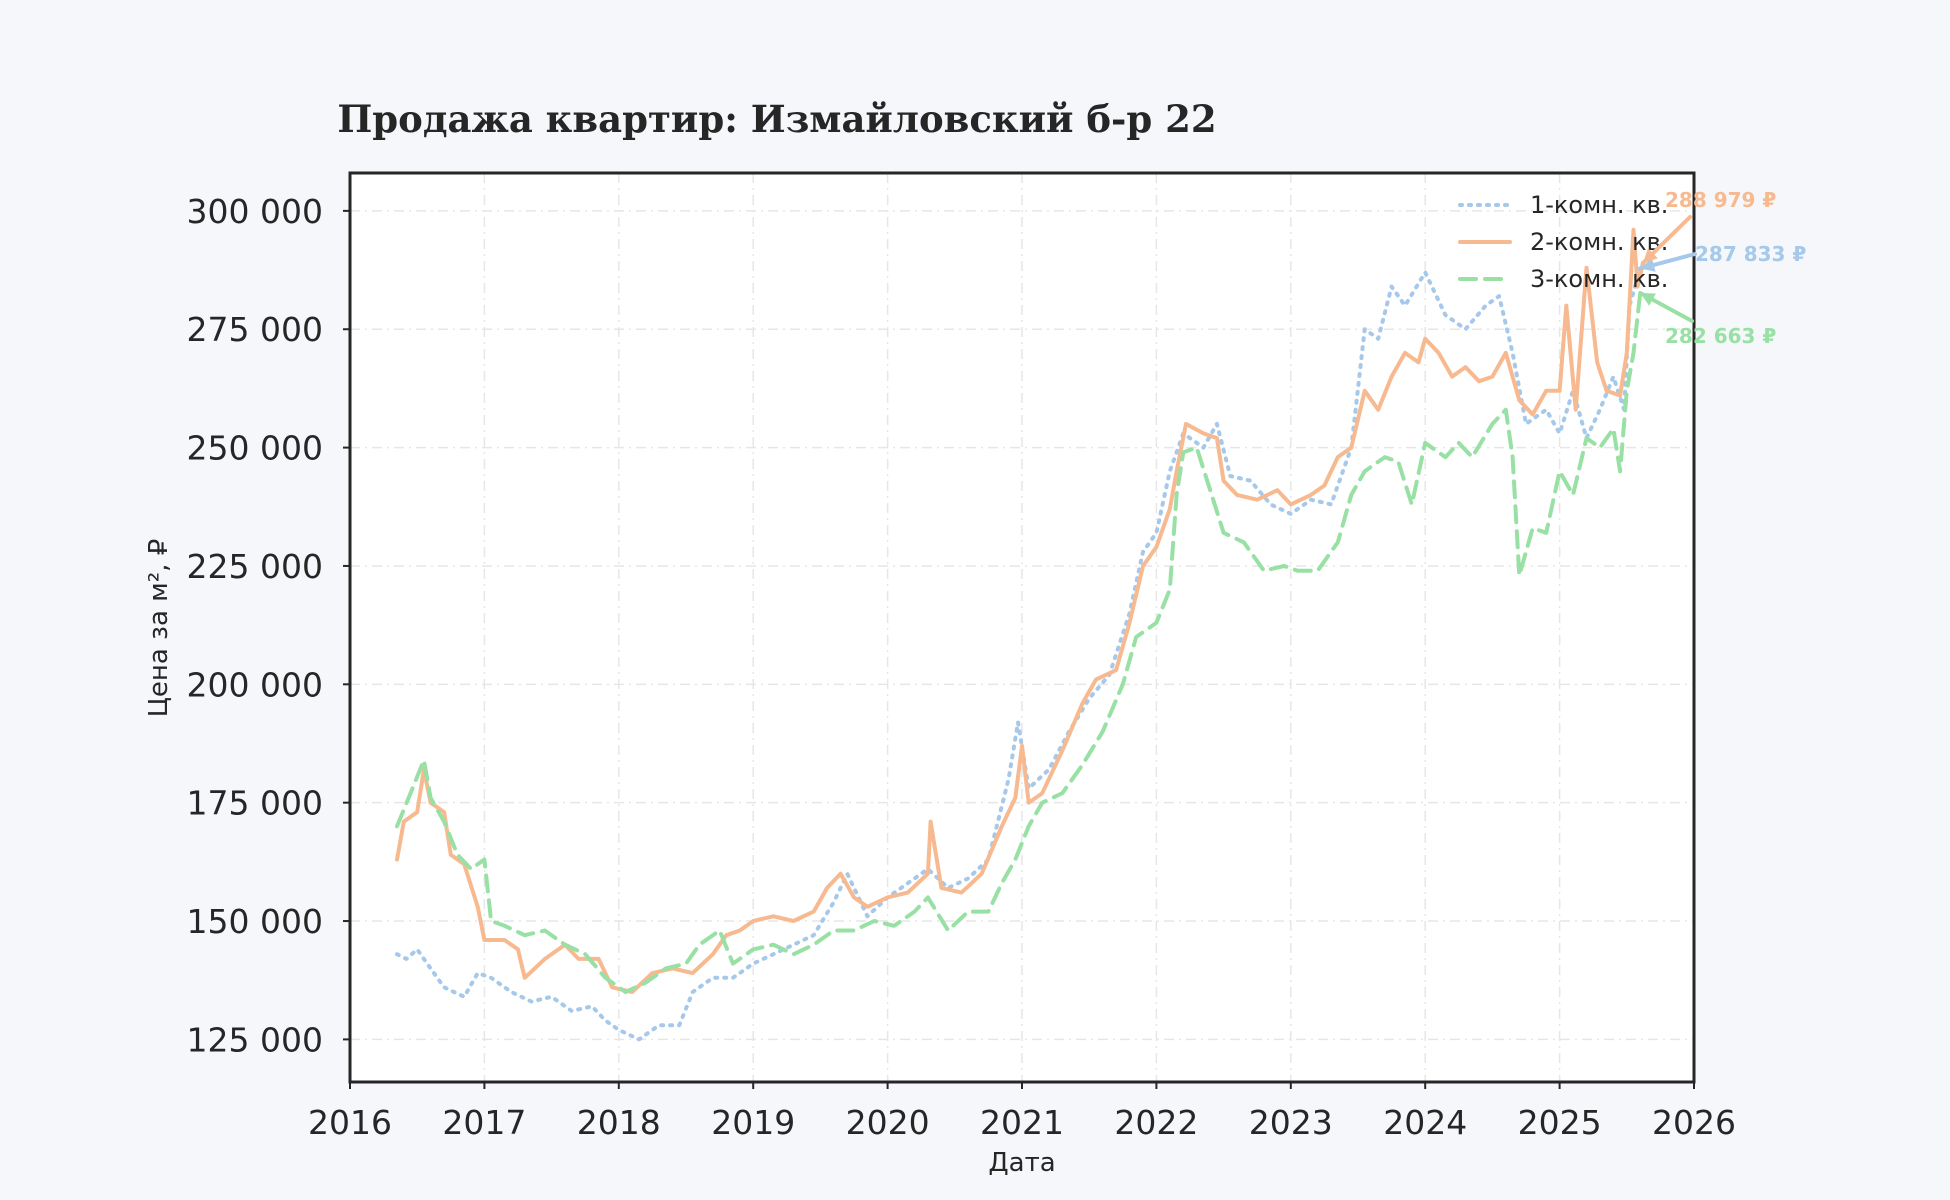 Image resolution: width=1950 pixels, height=1200 pixels. What do you see at coordinates (619, 1122) in the screenshot?
I see `x-tick-label: 2018` at bounding box center [619, 1122].